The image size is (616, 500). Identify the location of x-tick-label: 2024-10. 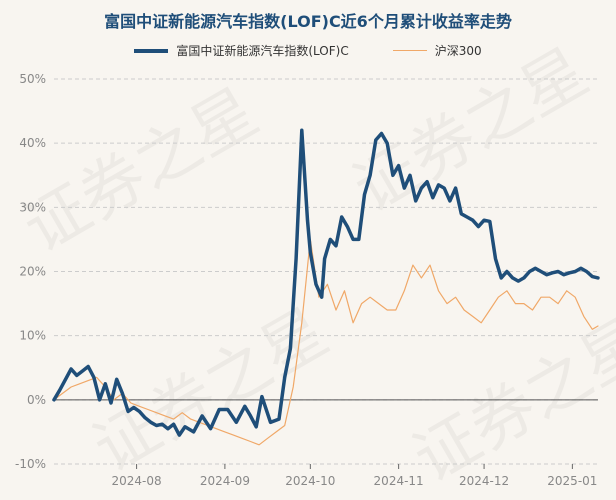
(310, 481).